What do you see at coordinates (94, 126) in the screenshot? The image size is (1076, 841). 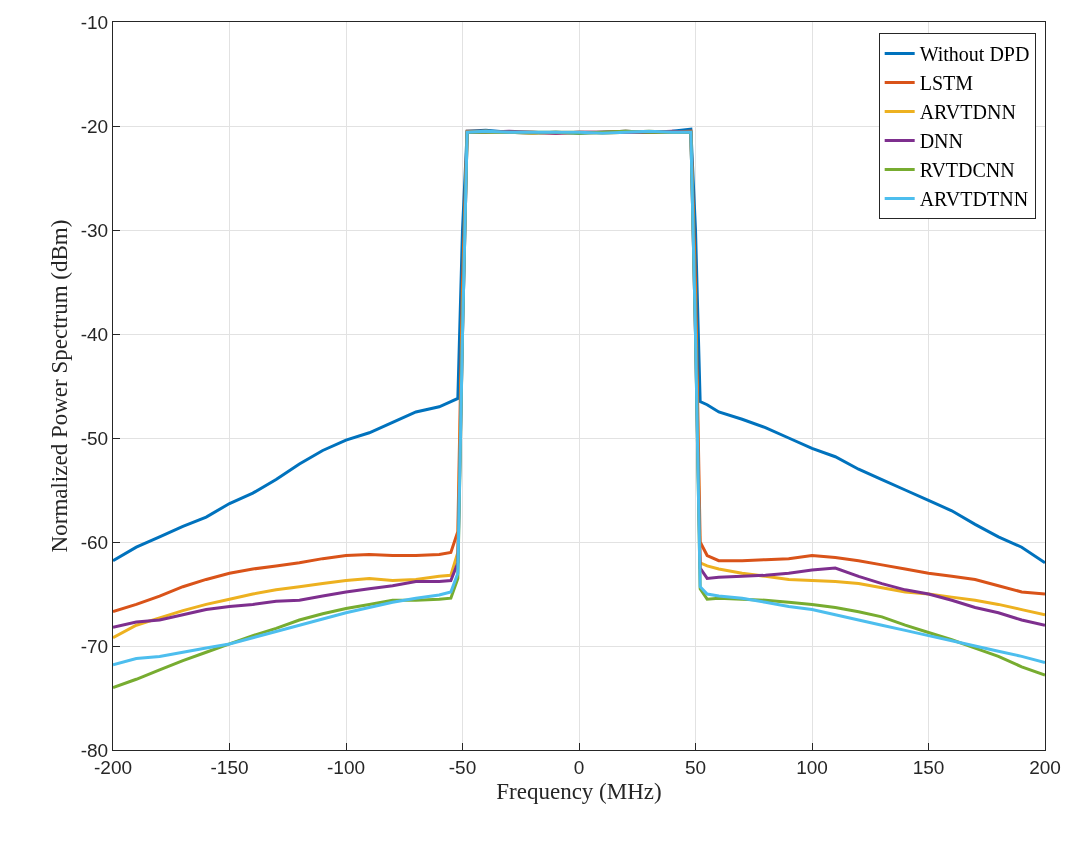 I see `y-tick-label: -20` at bounding box center [94, 126].